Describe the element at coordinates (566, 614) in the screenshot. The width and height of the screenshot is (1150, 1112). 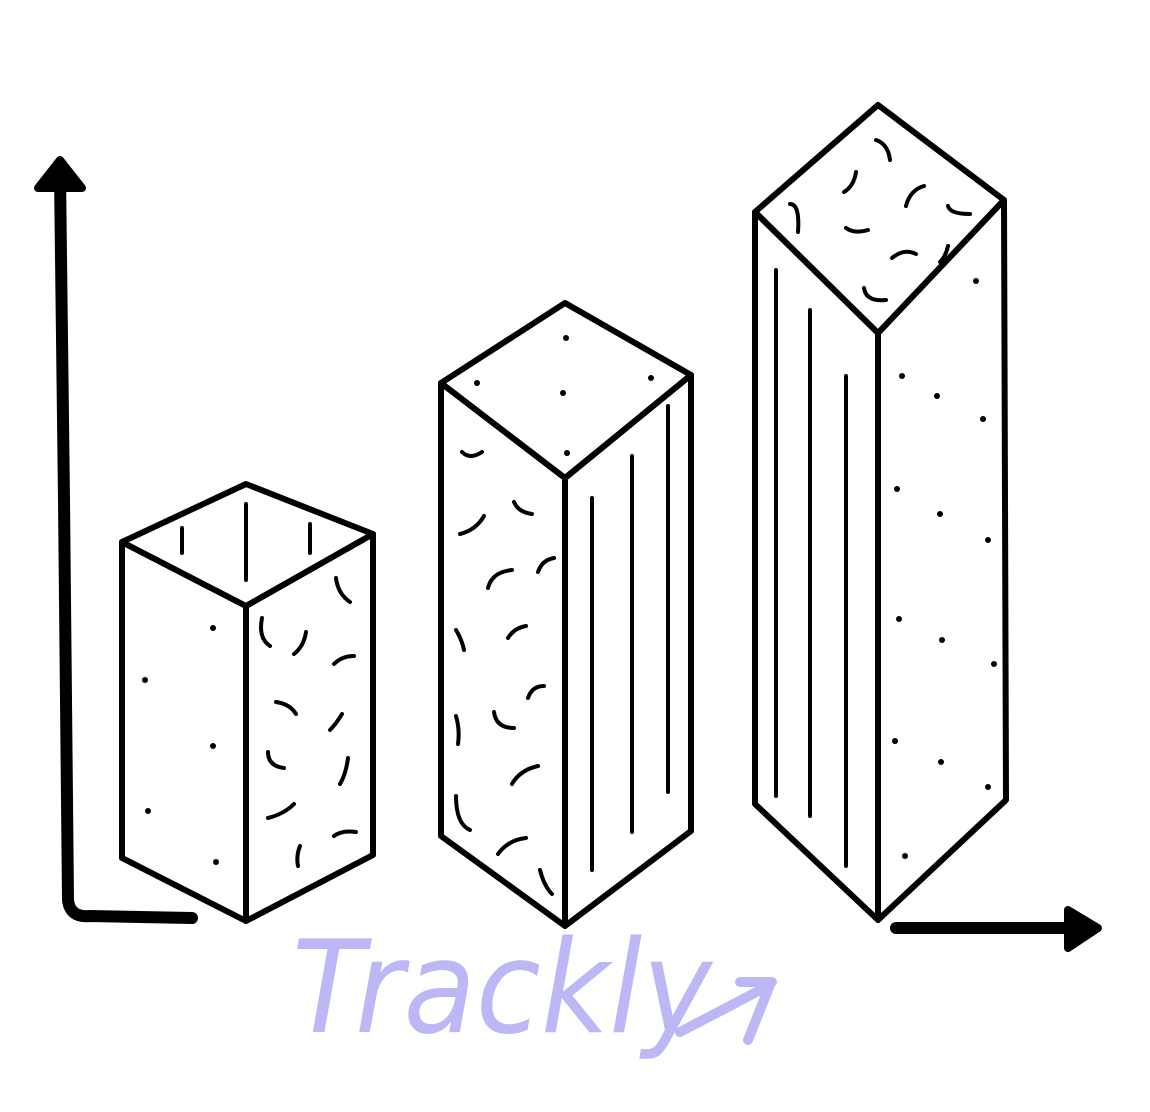
I see `box-medium` at that location.